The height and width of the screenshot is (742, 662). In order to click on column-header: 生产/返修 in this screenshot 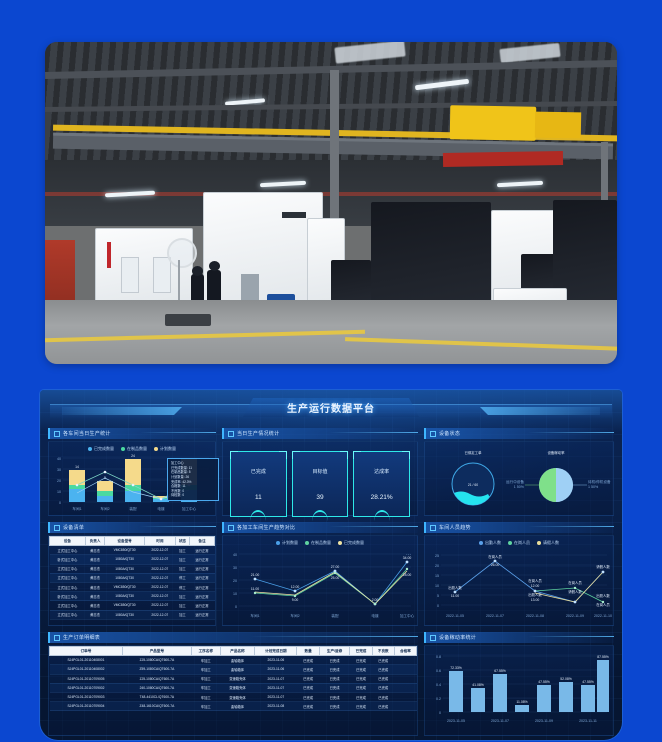, I will do `click(334, 651)`.